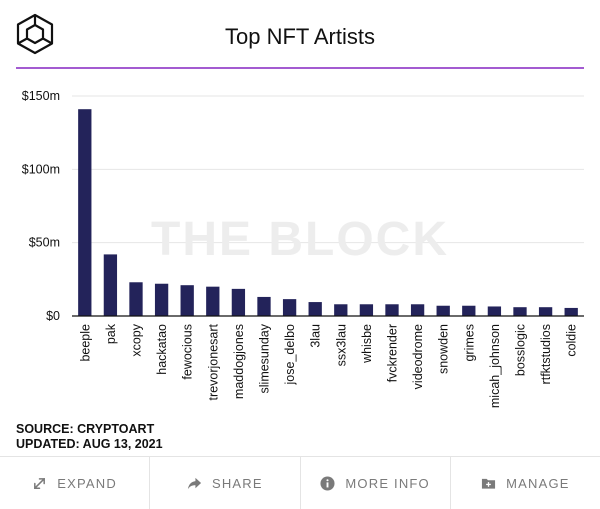 Image resolution: width=600 pixels, height=509 pixels. What do you see at coordinates (316, 336) in the screenshot?
I see `x-tick-label: 3lau` at bounding box center [316, 336].